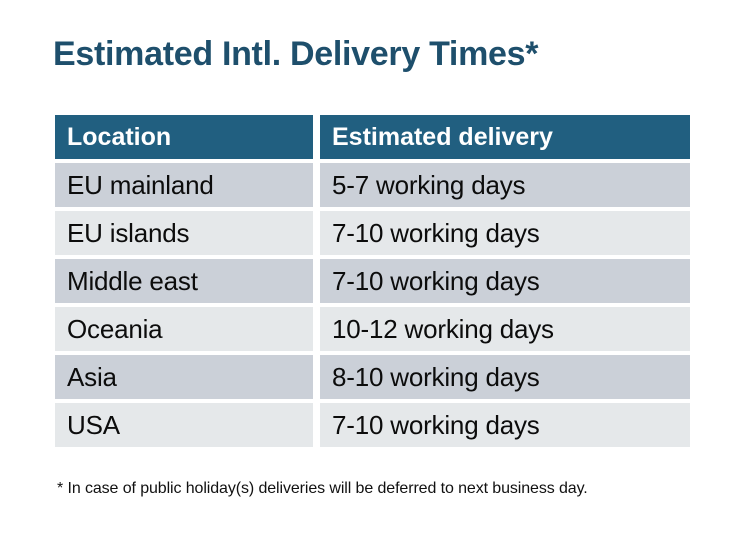  Describe the element at coordinates (505, 329) in the screenshot. I see `cell-delivery: 10-12 working days` at that location.